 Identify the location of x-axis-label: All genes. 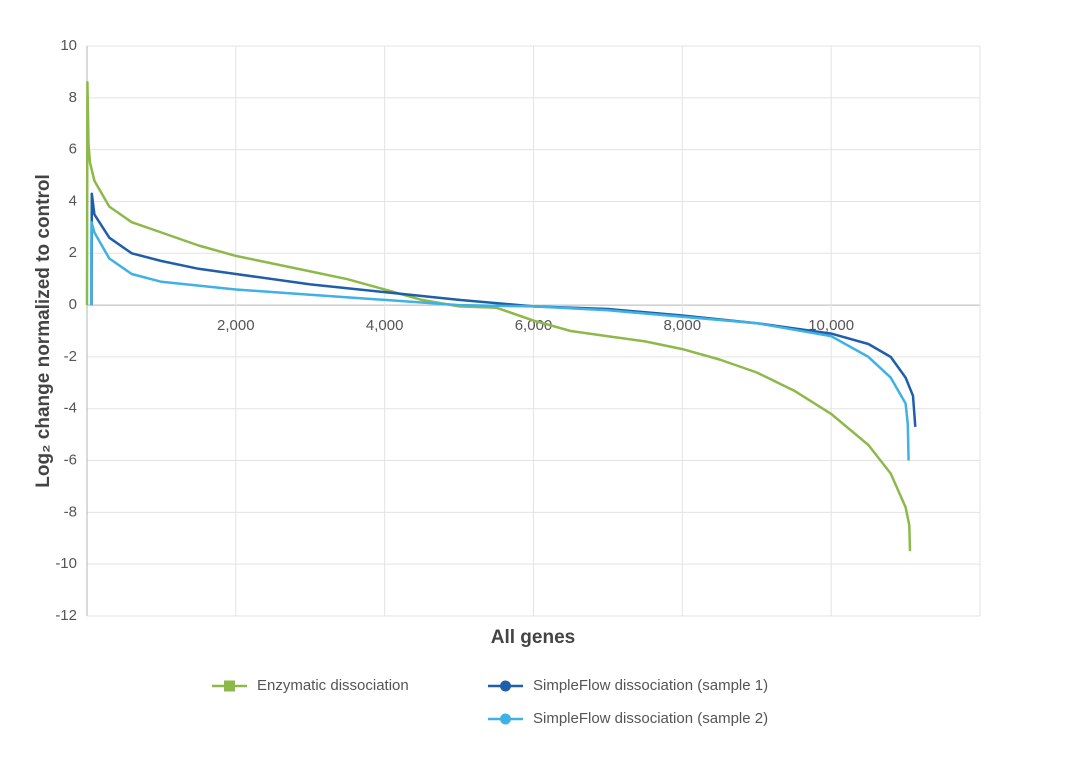
(533, 637).